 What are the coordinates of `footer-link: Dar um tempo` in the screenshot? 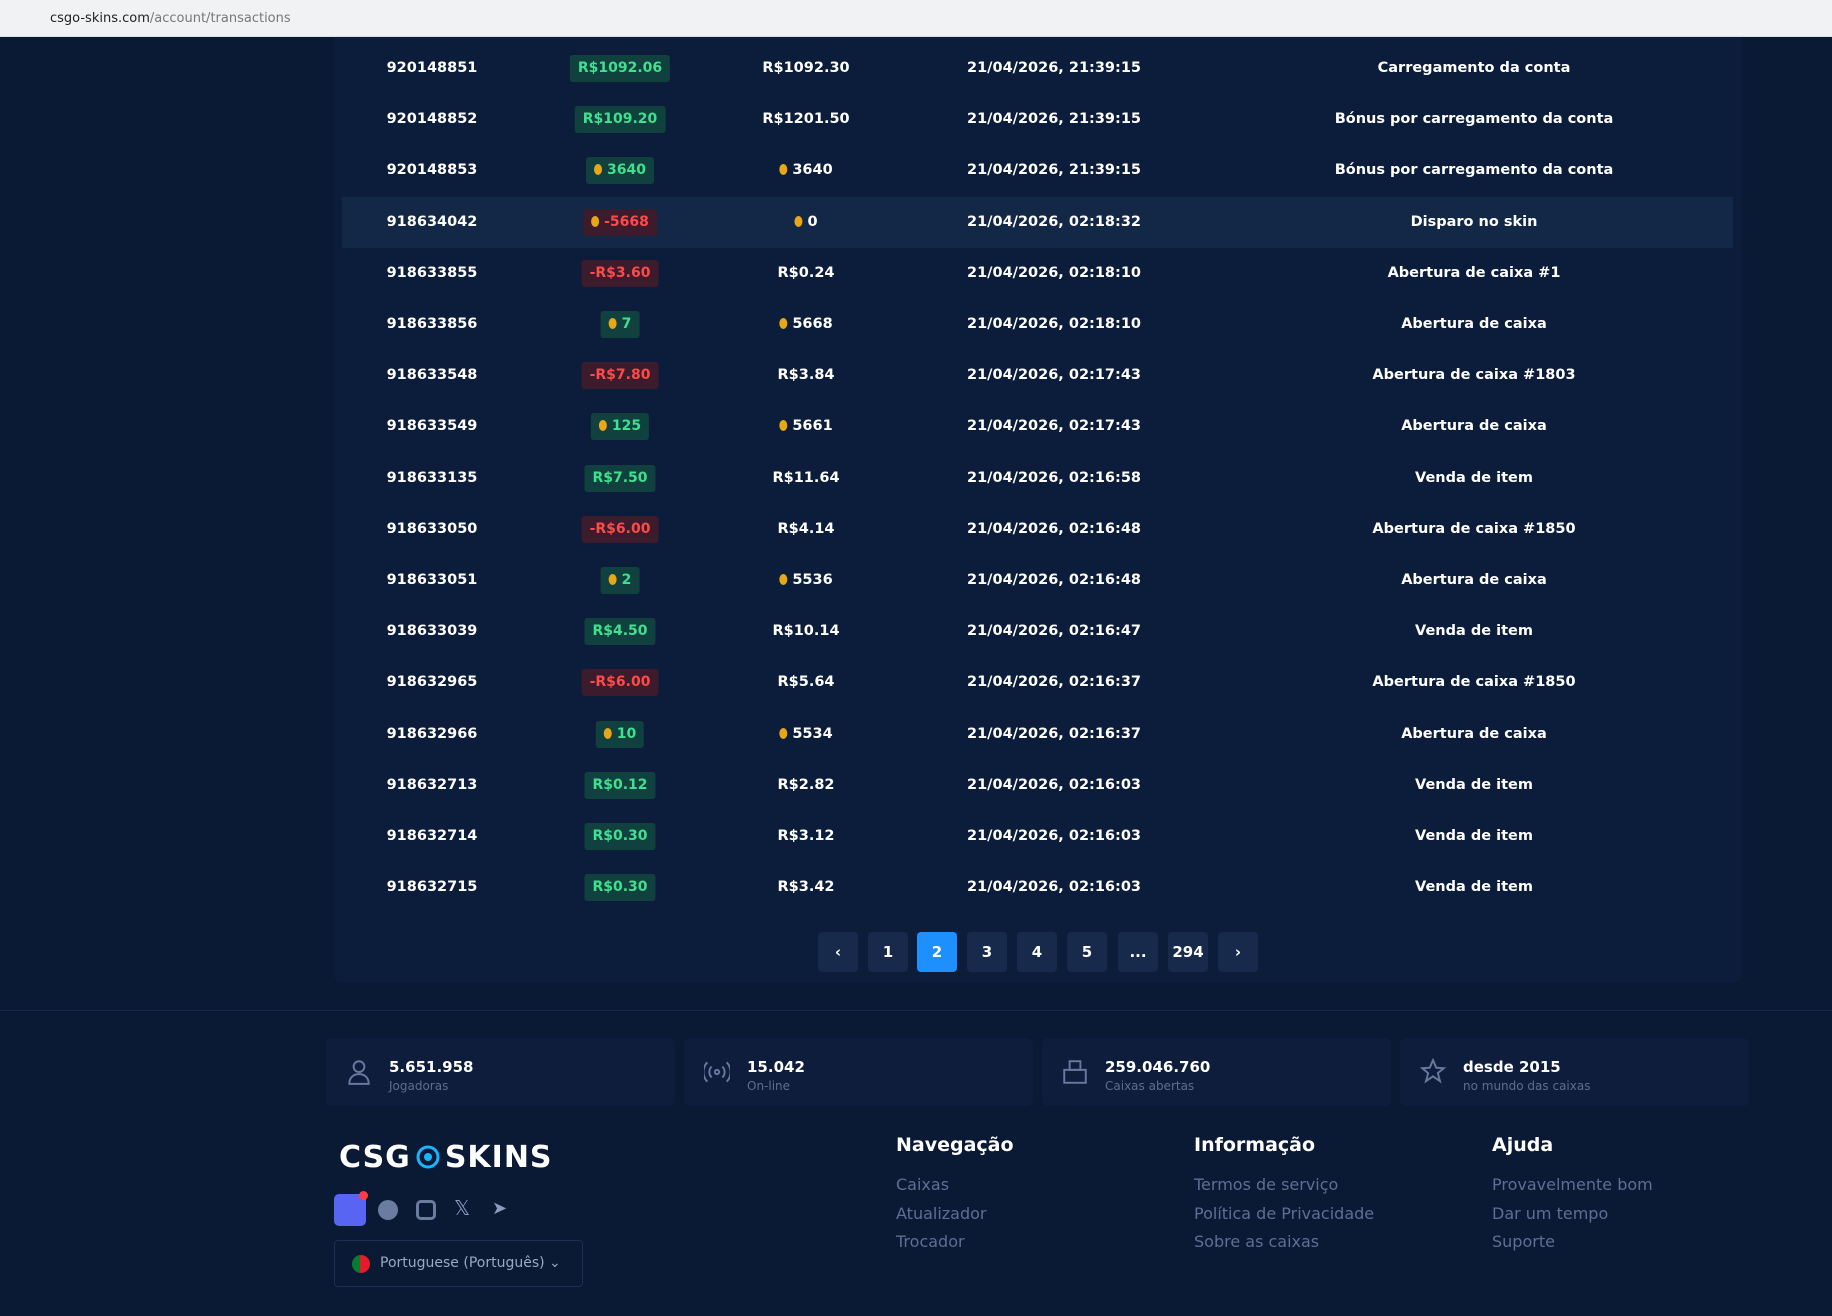 It's located at (1550, 1213).